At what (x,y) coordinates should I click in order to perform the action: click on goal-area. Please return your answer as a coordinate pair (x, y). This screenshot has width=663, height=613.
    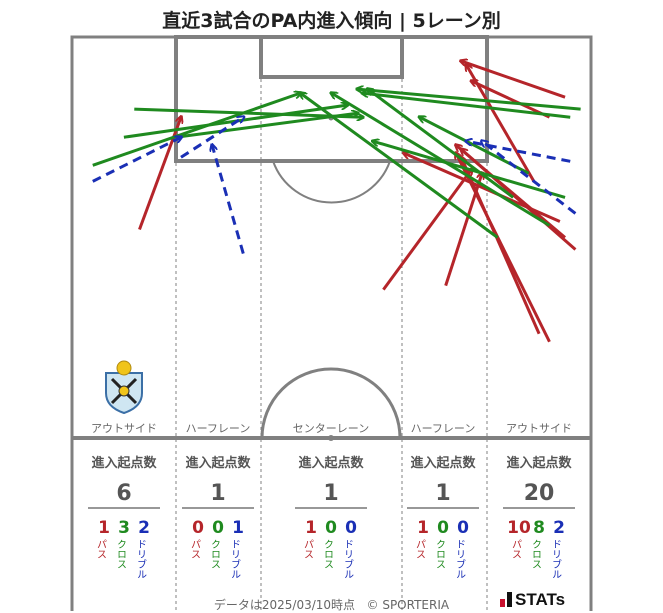
    Looking at the image, I should click on (331, 57).